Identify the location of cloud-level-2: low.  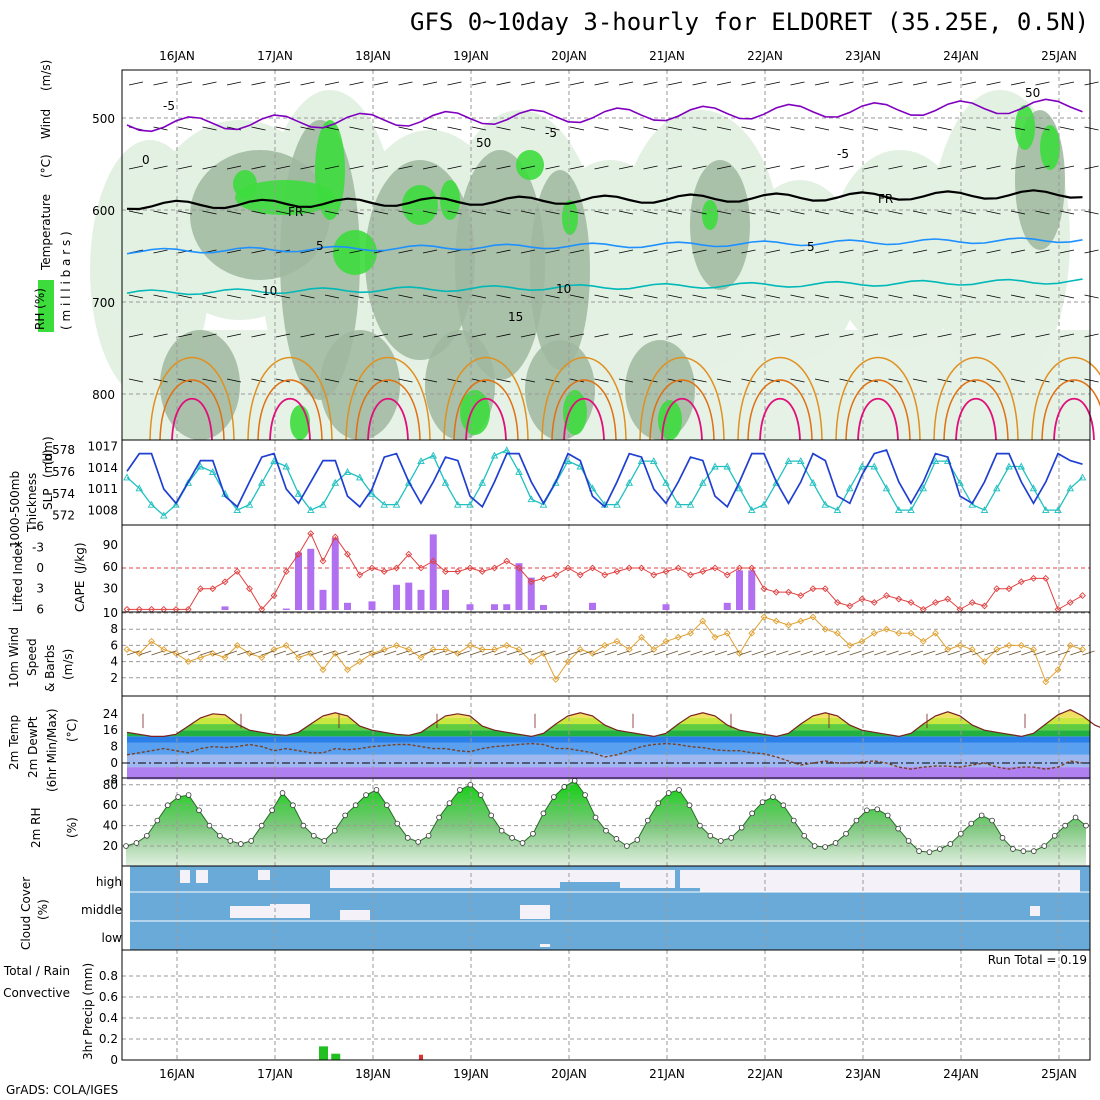
(112, 938).